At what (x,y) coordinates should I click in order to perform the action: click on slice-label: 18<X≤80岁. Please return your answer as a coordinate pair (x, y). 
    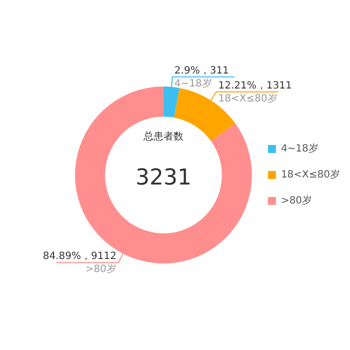
    Looking at the image, I should click on (248, 98).